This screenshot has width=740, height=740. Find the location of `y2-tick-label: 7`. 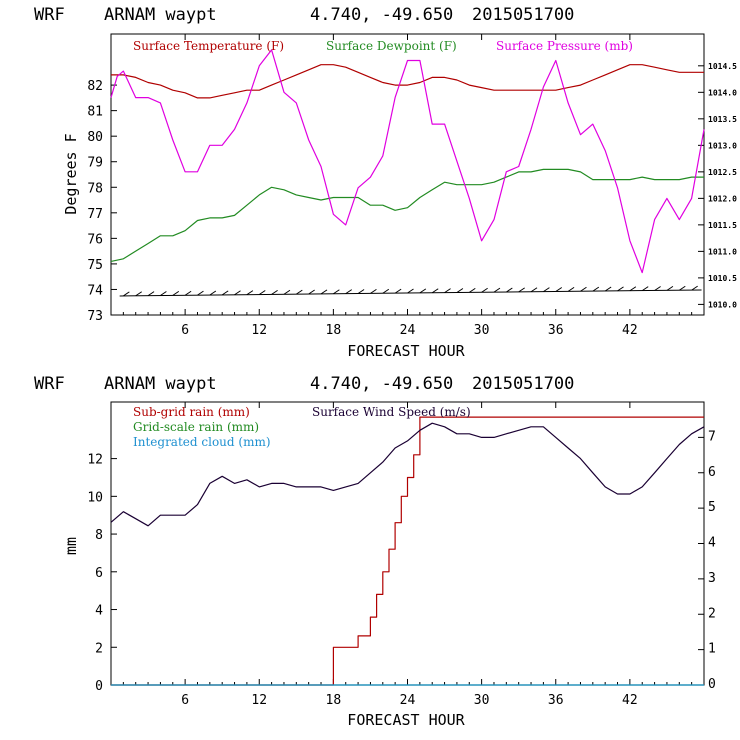

y2-tick-label: 7 is located at coordinates (712, 436).